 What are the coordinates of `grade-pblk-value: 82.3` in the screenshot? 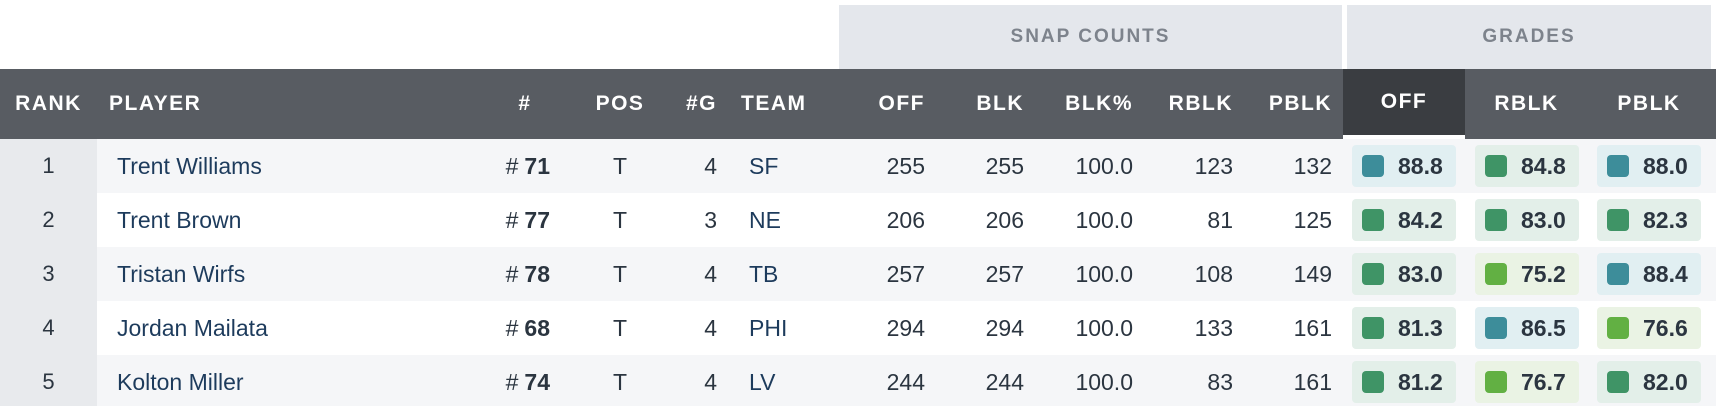 It's located at (1665, 219).